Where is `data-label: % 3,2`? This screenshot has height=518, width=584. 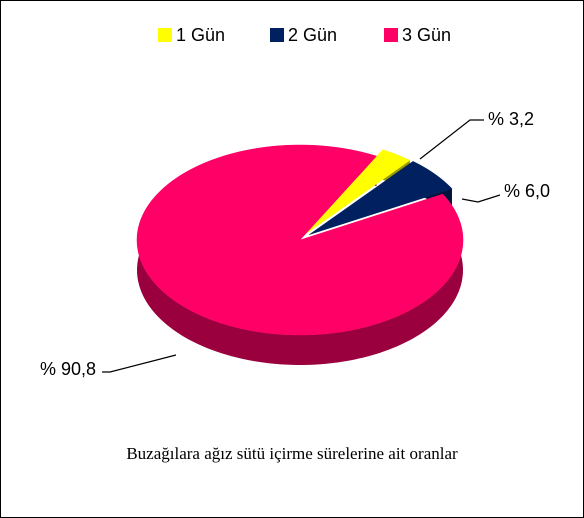
data-label: % 3,2 is located at coordinates (511, 119).